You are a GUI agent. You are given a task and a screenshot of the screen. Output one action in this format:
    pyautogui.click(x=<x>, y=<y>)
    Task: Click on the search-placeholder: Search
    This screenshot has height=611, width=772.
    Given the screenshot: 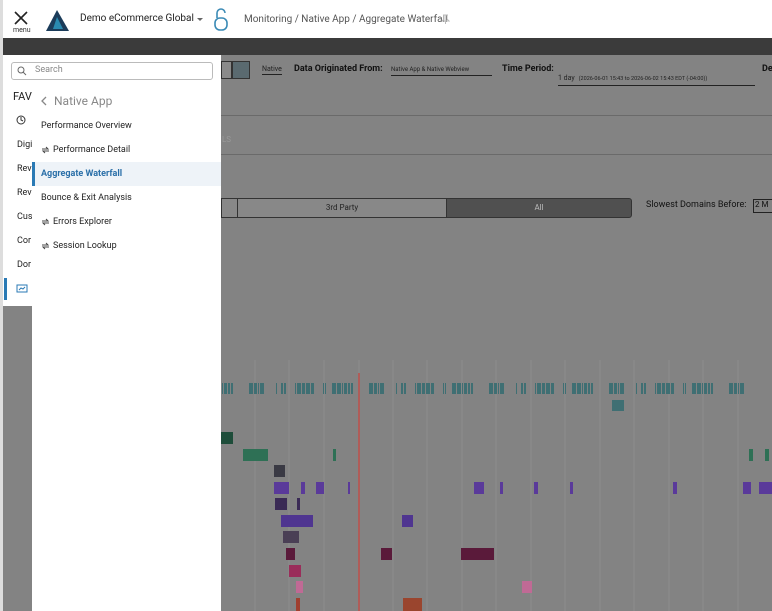 What is the action you would take?
    pyautogui.click(x=49, y=70)
    